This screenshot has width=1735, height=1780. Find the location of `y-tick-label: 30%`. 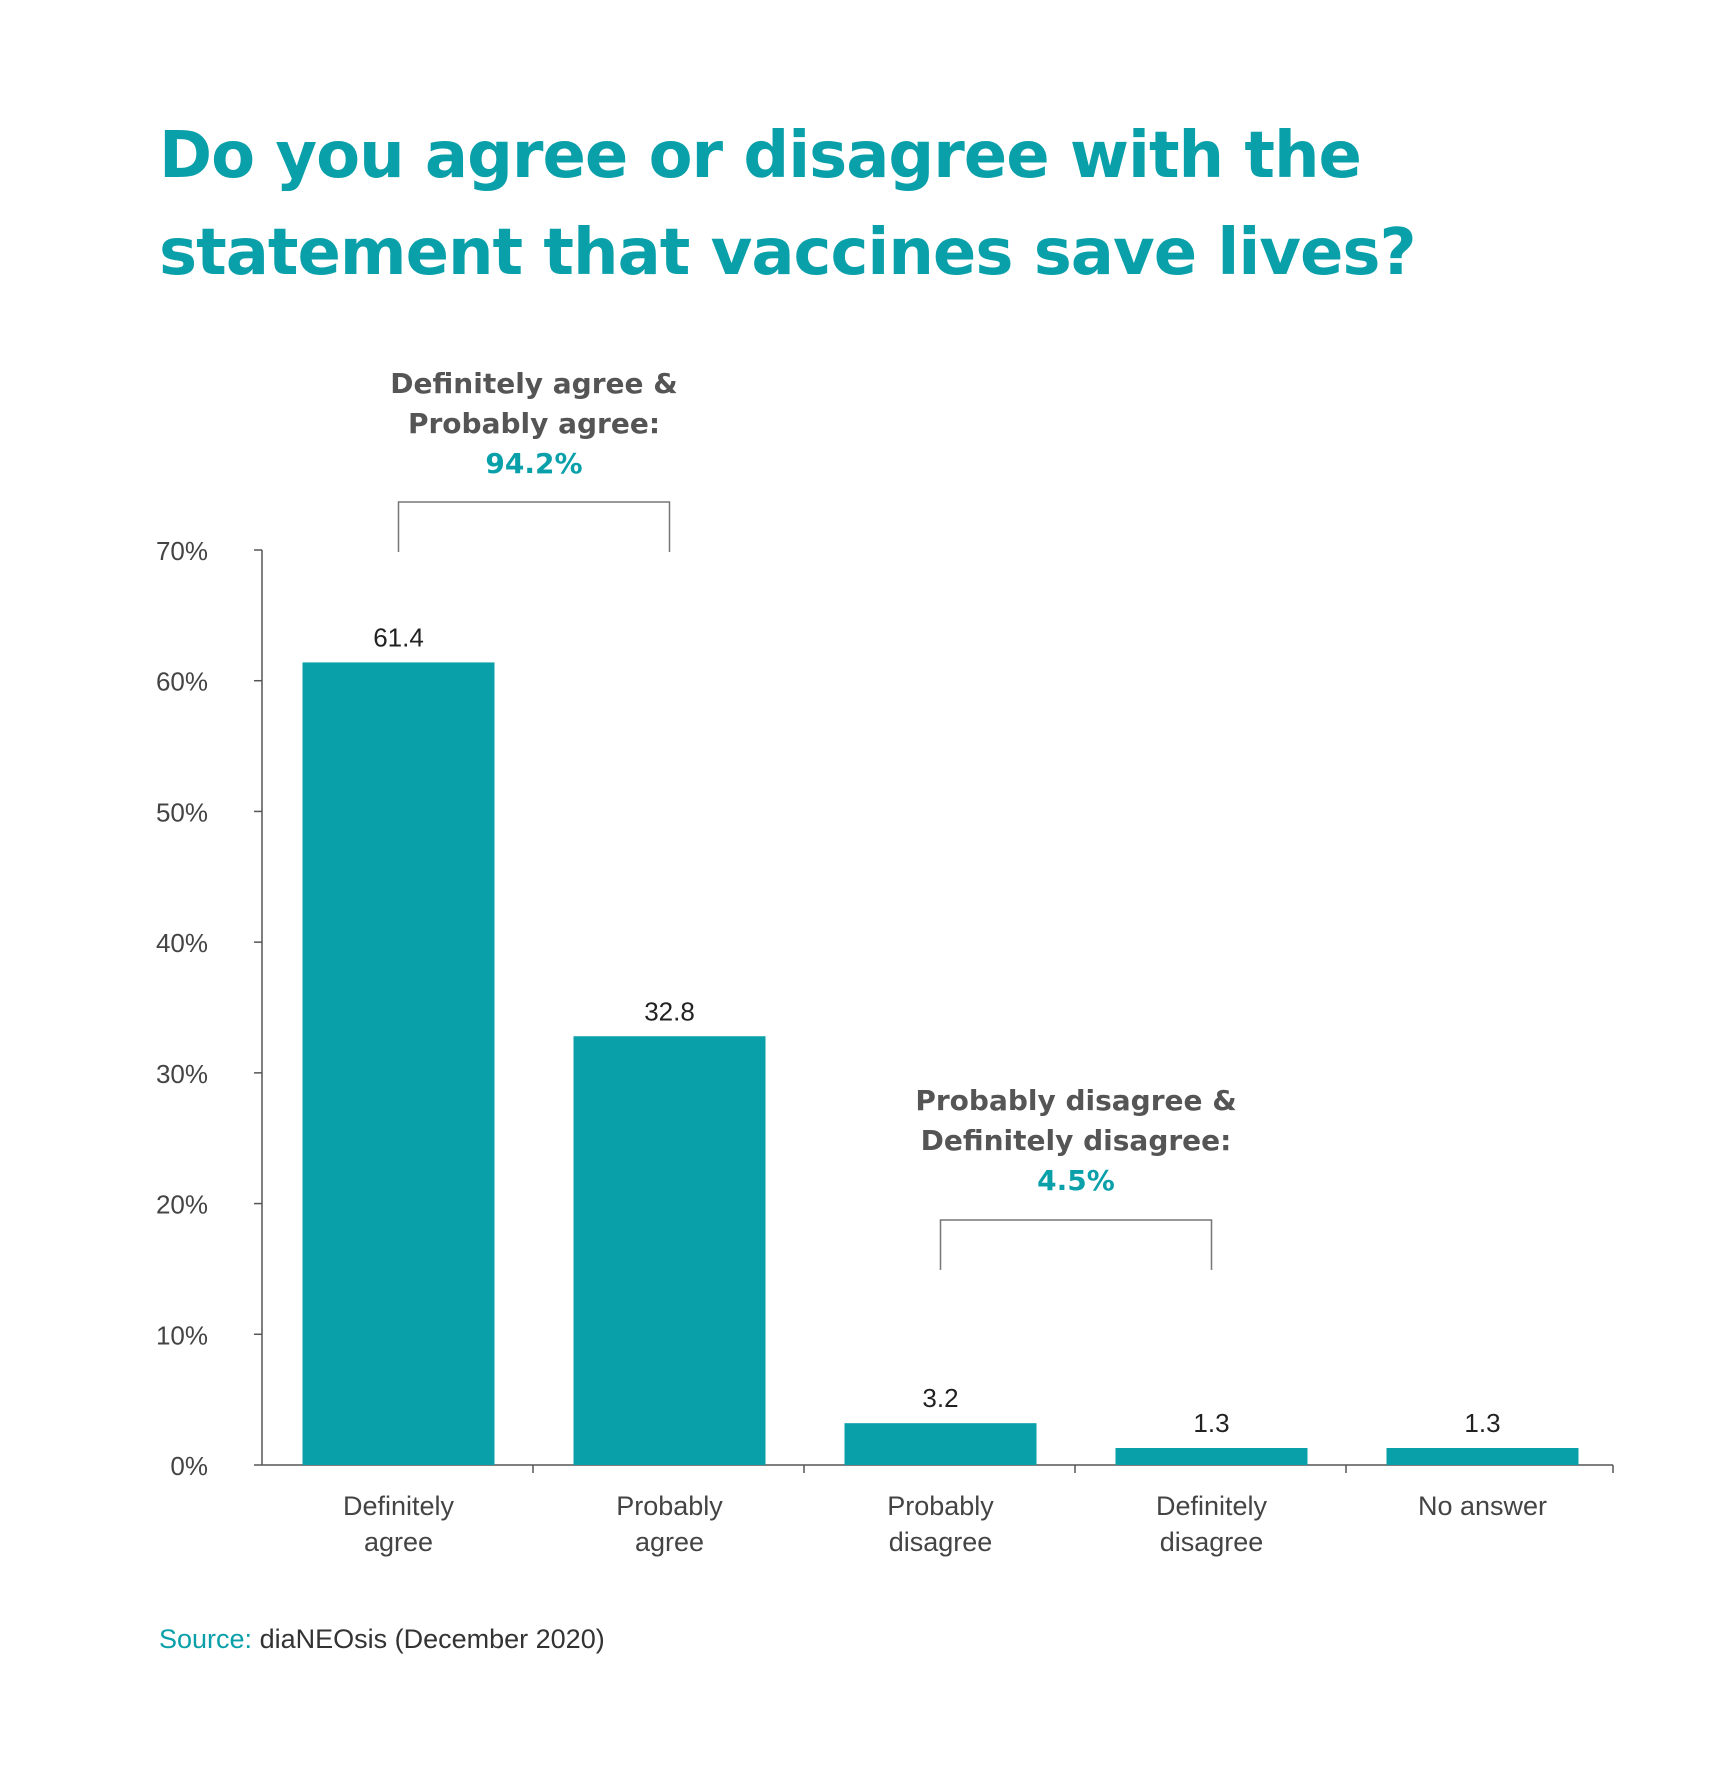

y-tick-label: 30% is located at coordinates (182, 1074).